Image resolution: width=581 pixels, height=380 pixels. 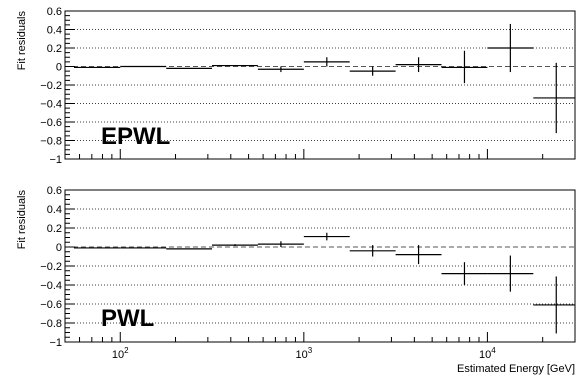 I want to click on x-tick-label: 10⁴, so click(x=487, y=353).